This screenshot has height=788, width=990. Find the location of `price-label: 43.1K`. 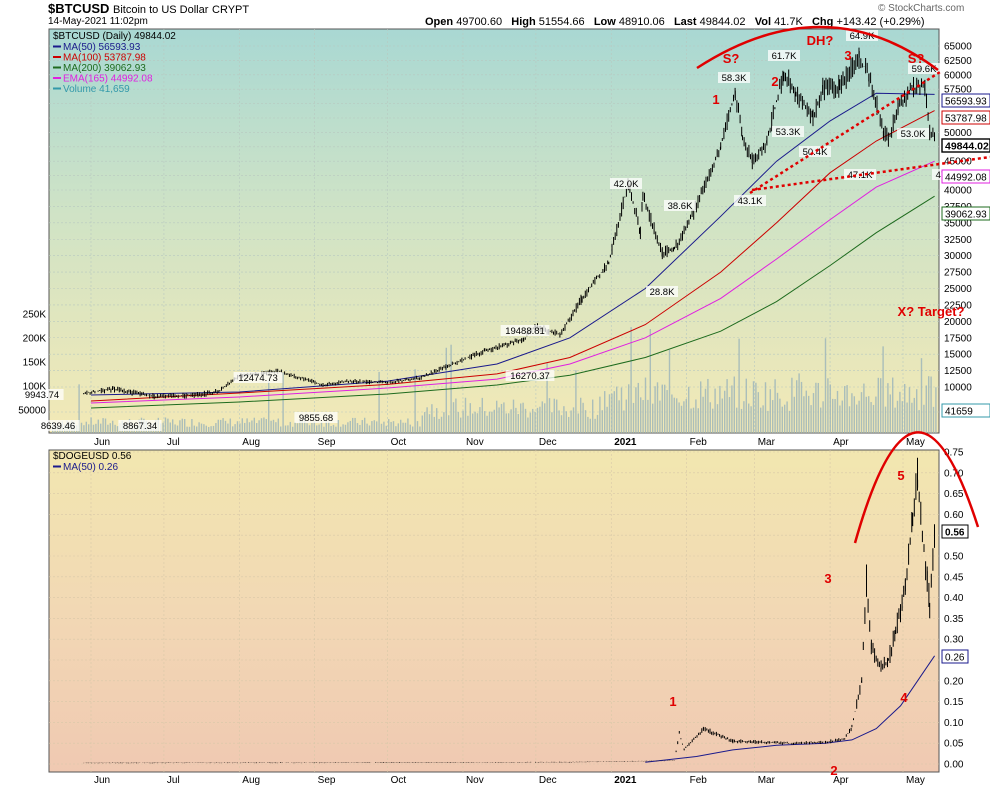

price-label: 43.1K is located at coordinates (750, 201).